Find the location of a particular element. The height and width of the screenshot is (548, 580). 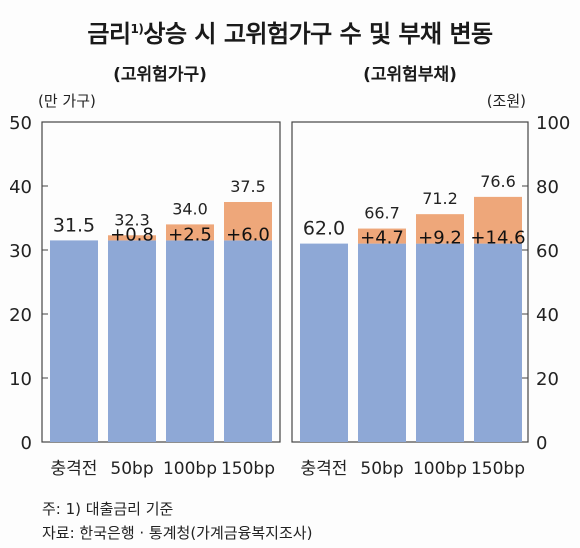

bar-increase-label: +0.8 is located at coordinates (132, 234).